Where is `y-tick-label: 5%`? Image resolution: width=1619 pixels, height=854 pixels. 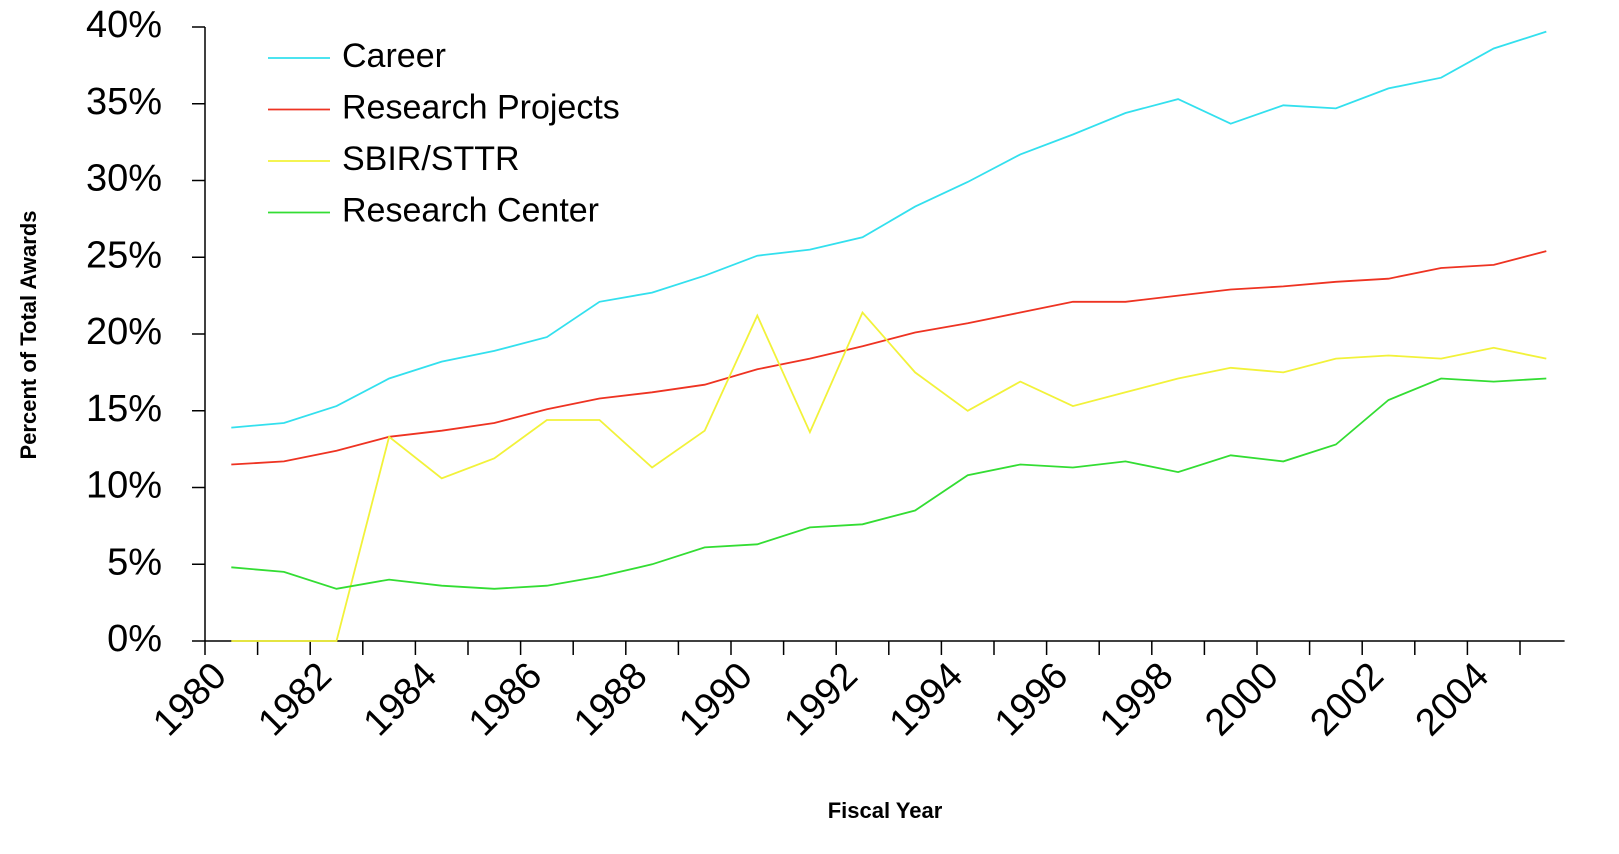 y-tick-label: 5% is located at coordinates (134, 562).